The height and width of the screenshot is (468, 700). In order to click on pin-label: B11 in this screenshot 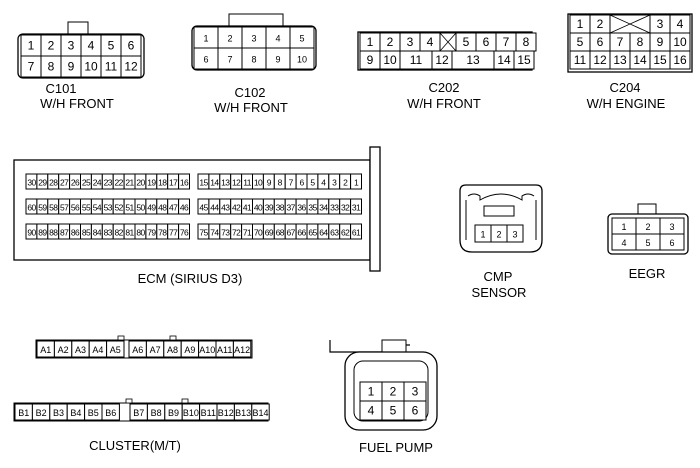, I will do `click(208, 413)`.